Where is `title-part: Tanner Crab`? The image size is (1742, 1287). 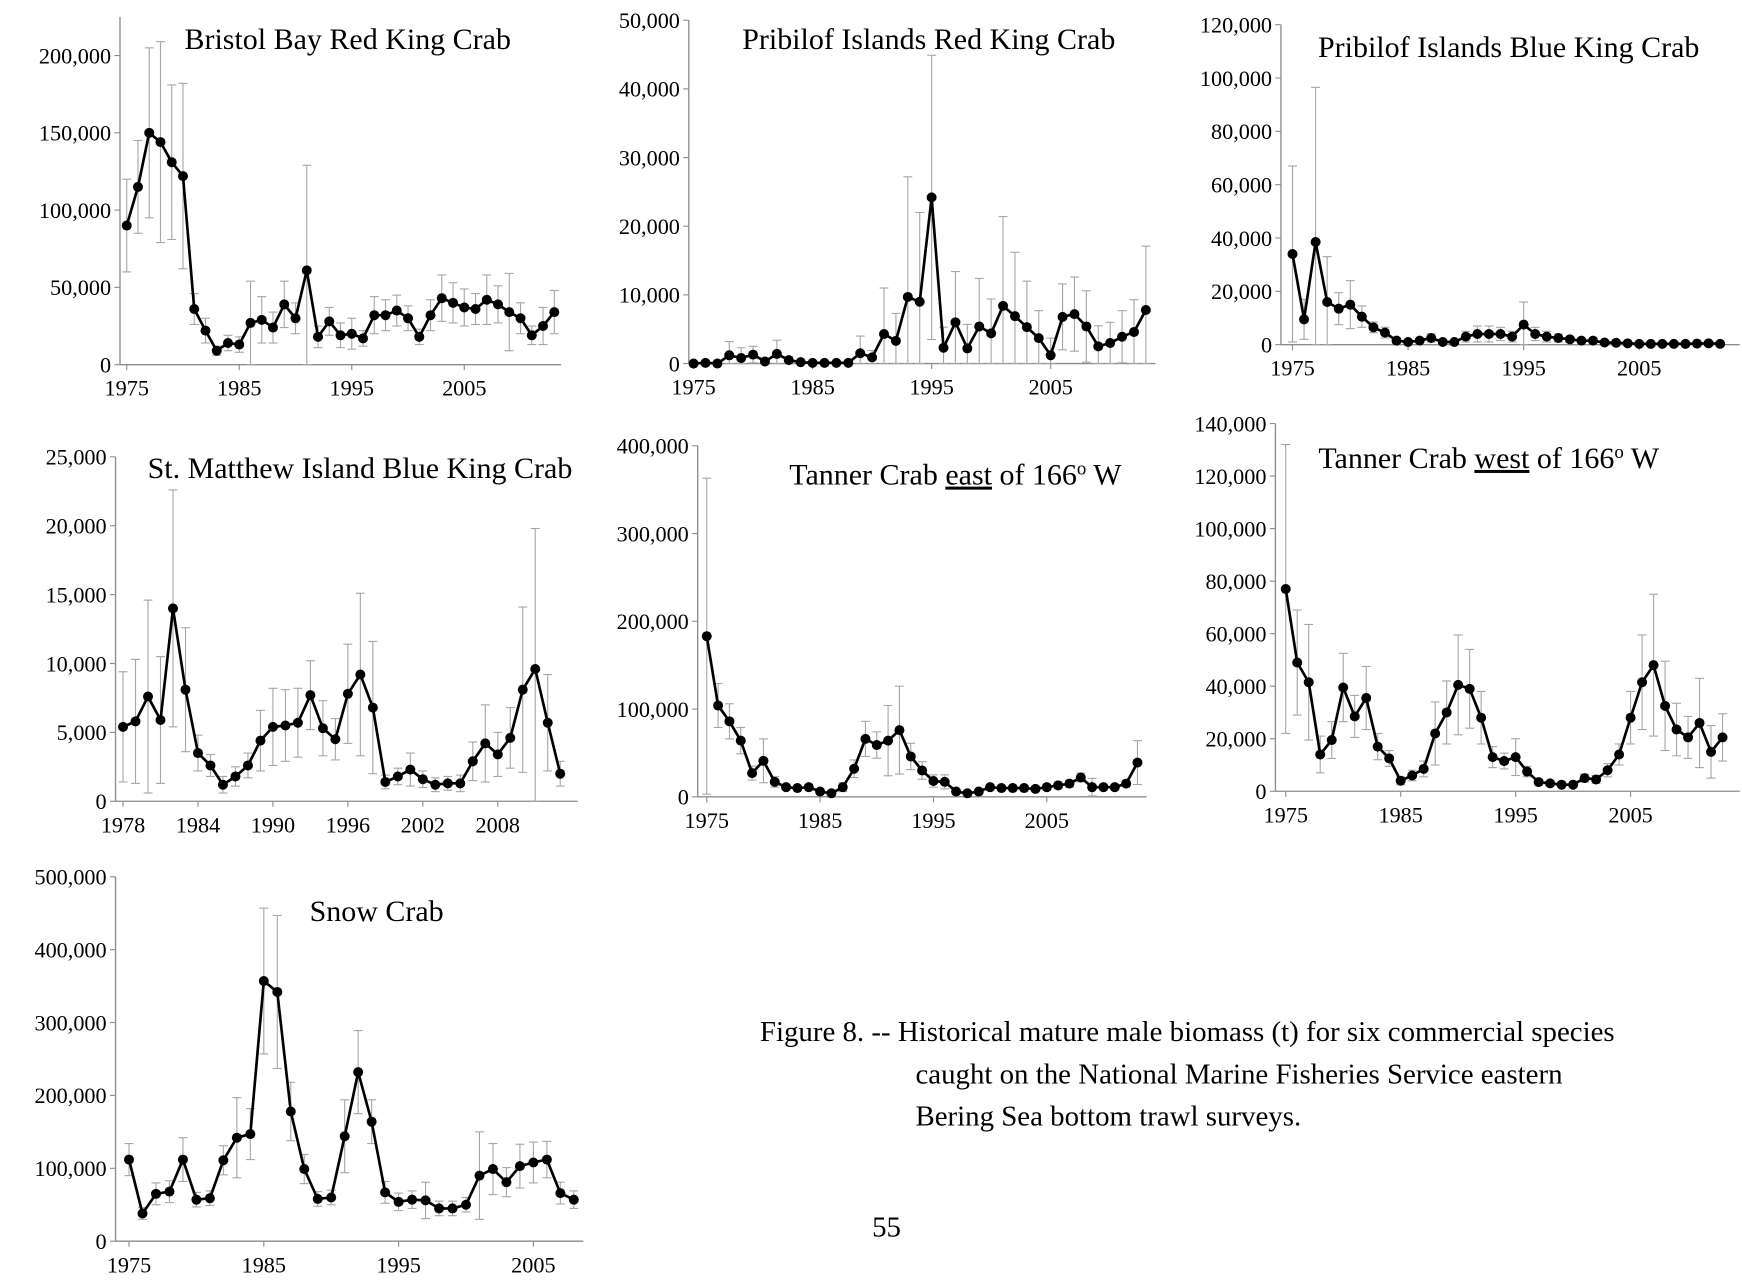
title-part: Tanner Crab is located at coordinates (867, 475).